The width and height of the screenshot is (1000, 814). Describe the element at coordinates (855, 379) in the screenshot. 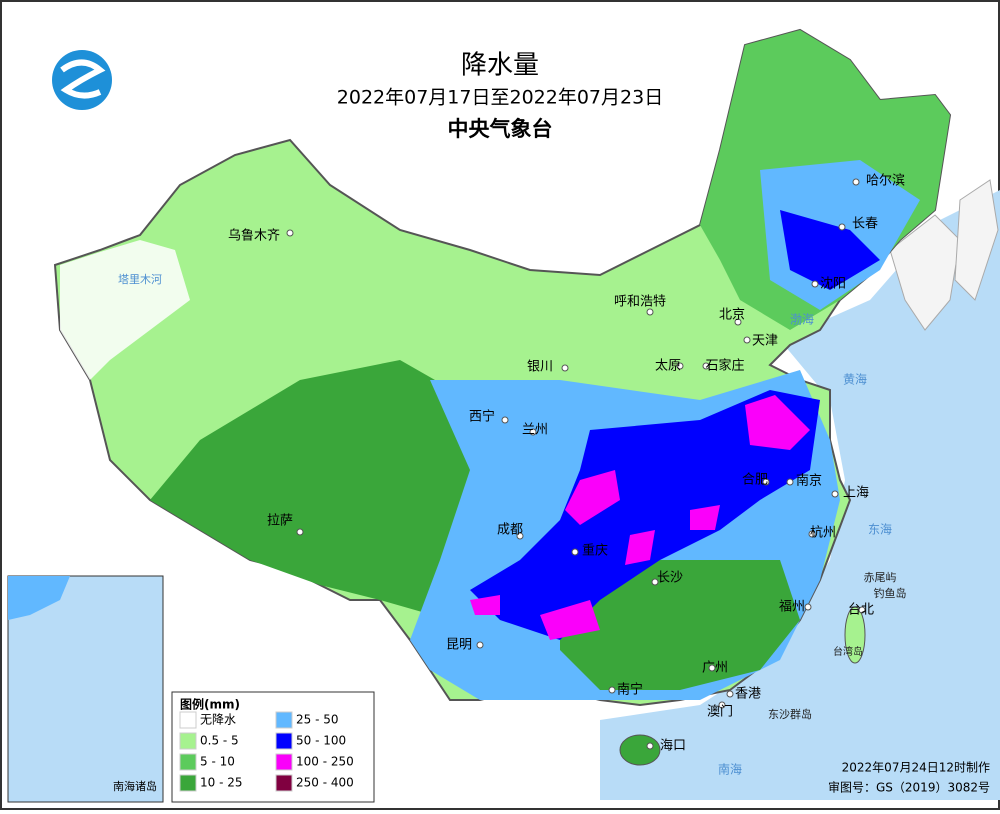

I see `sea-label: 黄海` at that location.